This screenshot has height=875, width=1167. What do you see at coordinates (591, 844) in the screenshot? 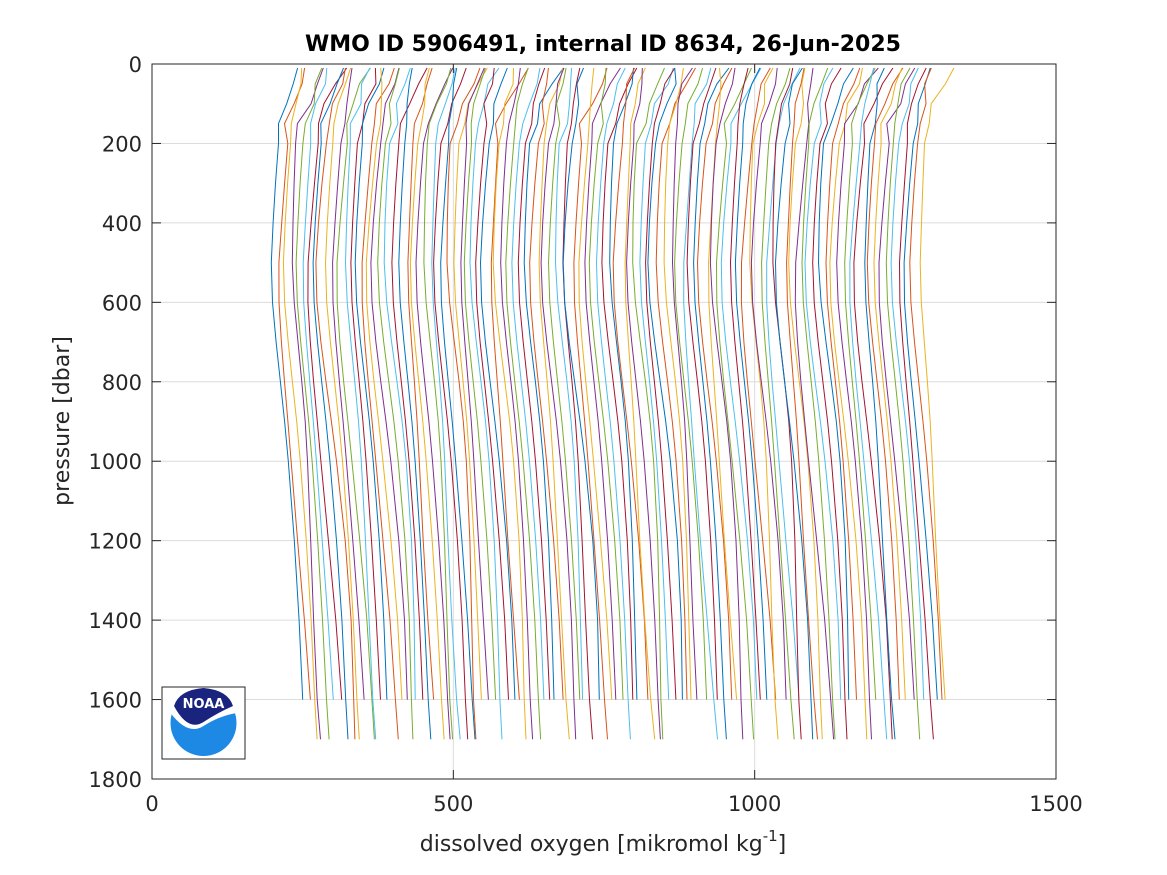
I see `x-axis-label-main: dissolved oxygen [mikromol kg` at bounding box center [591, 844].